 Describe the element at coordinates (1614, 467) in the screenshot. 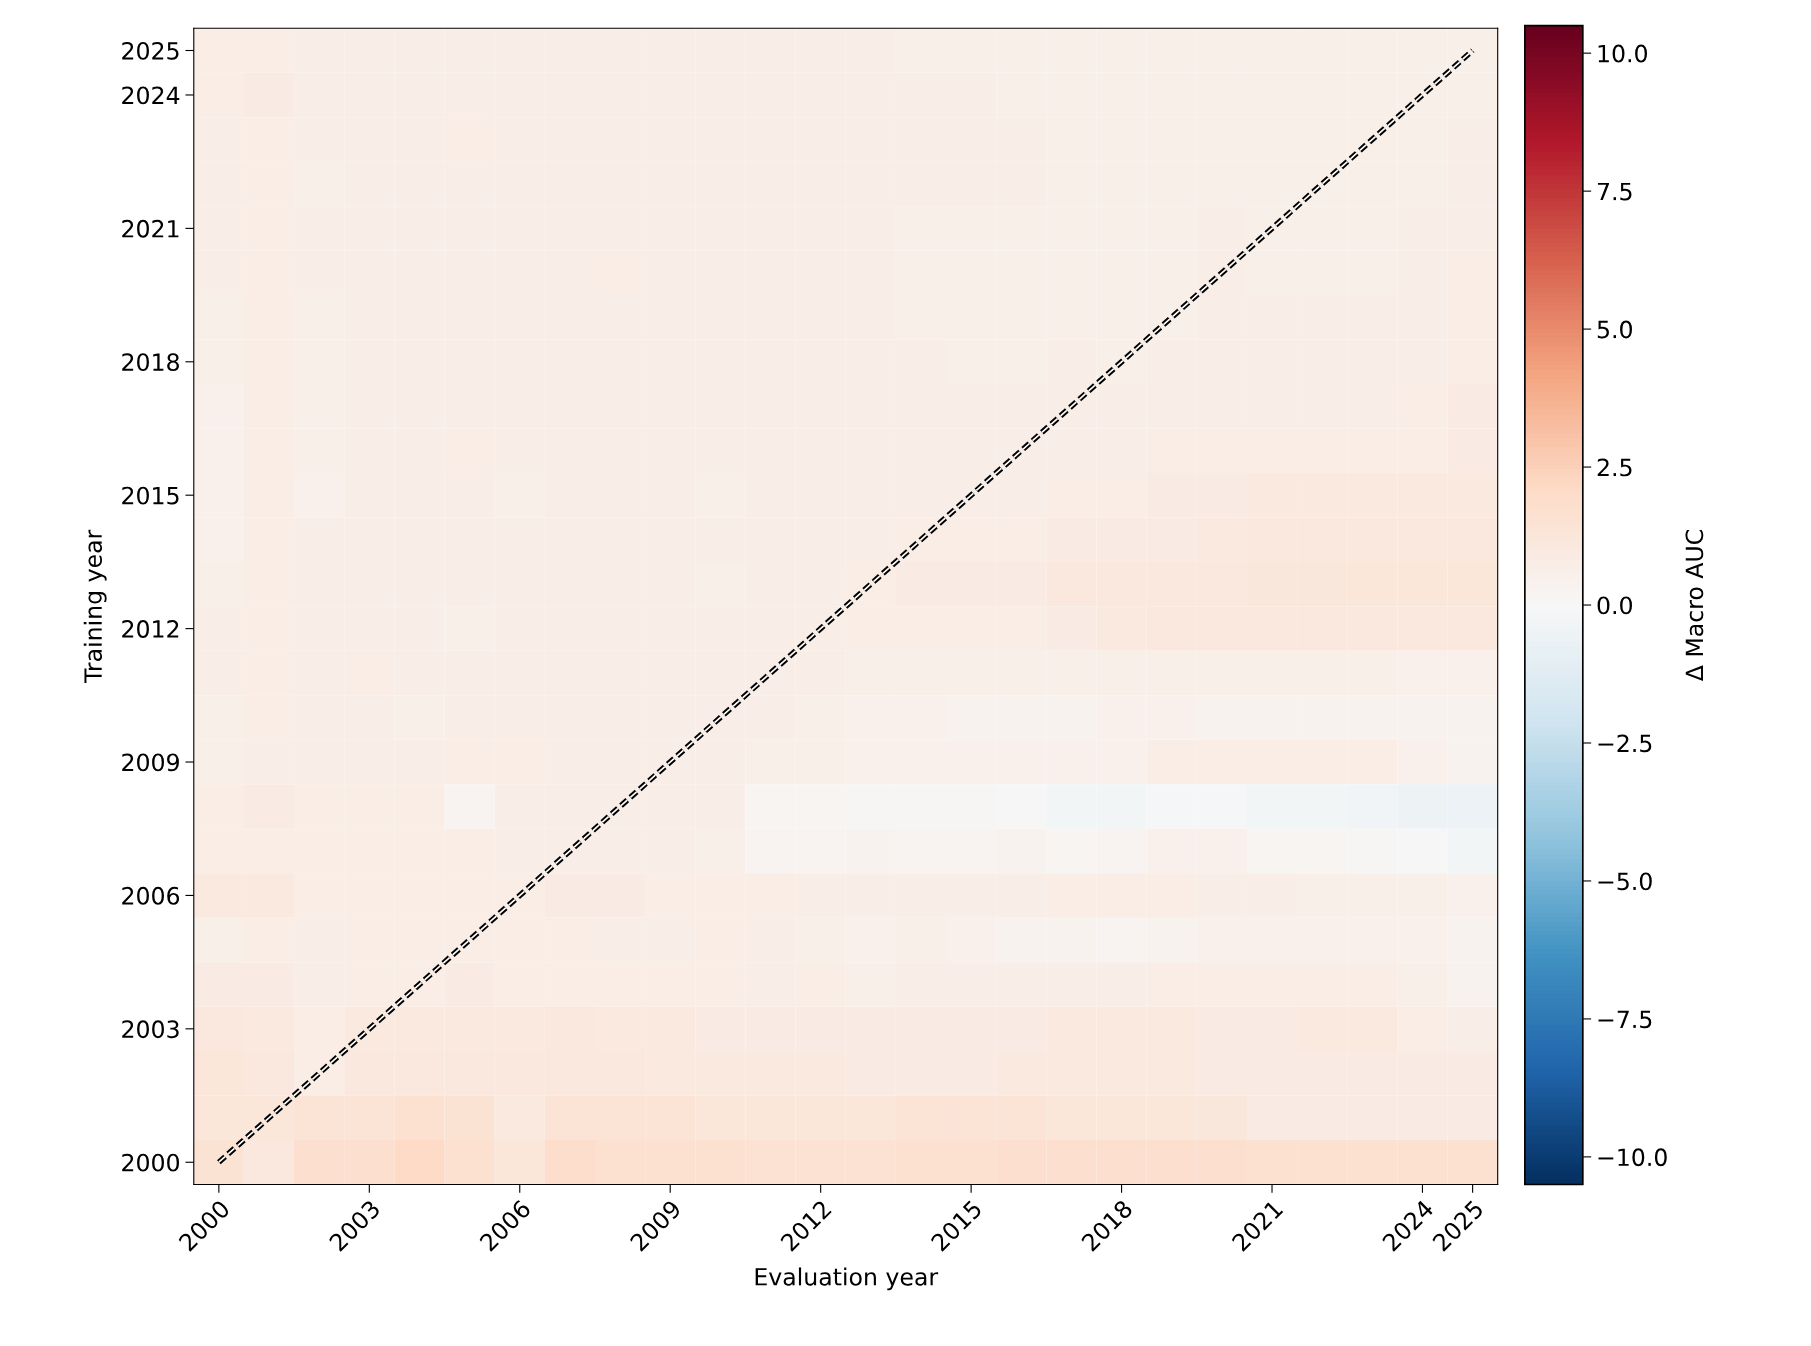

I see `color-bar-label: 2.5` at that location.